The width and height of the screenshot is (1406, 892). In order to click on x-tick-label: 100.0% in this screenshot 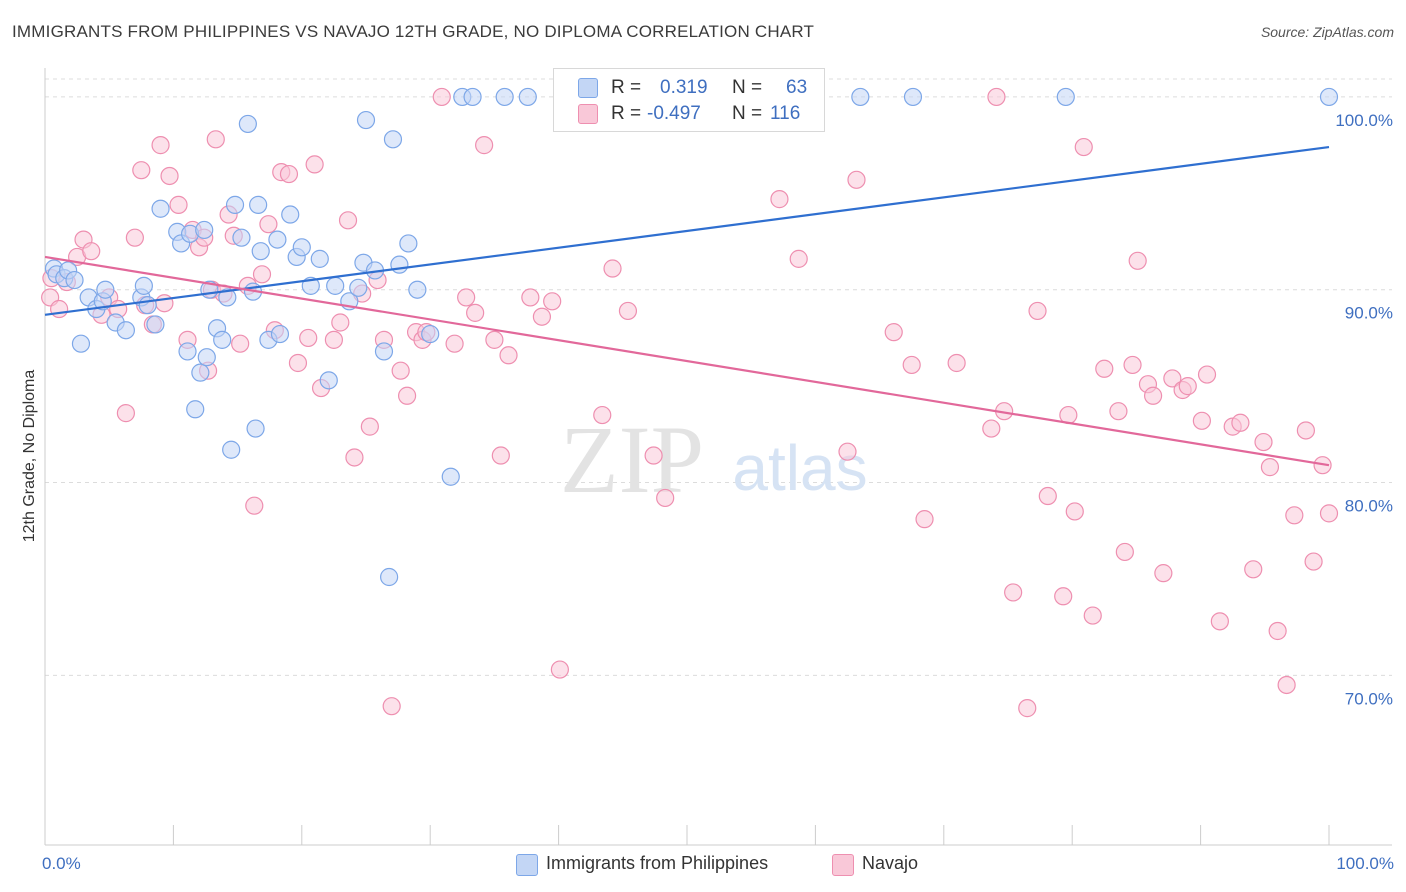, I will do `click(1365, 863)`.